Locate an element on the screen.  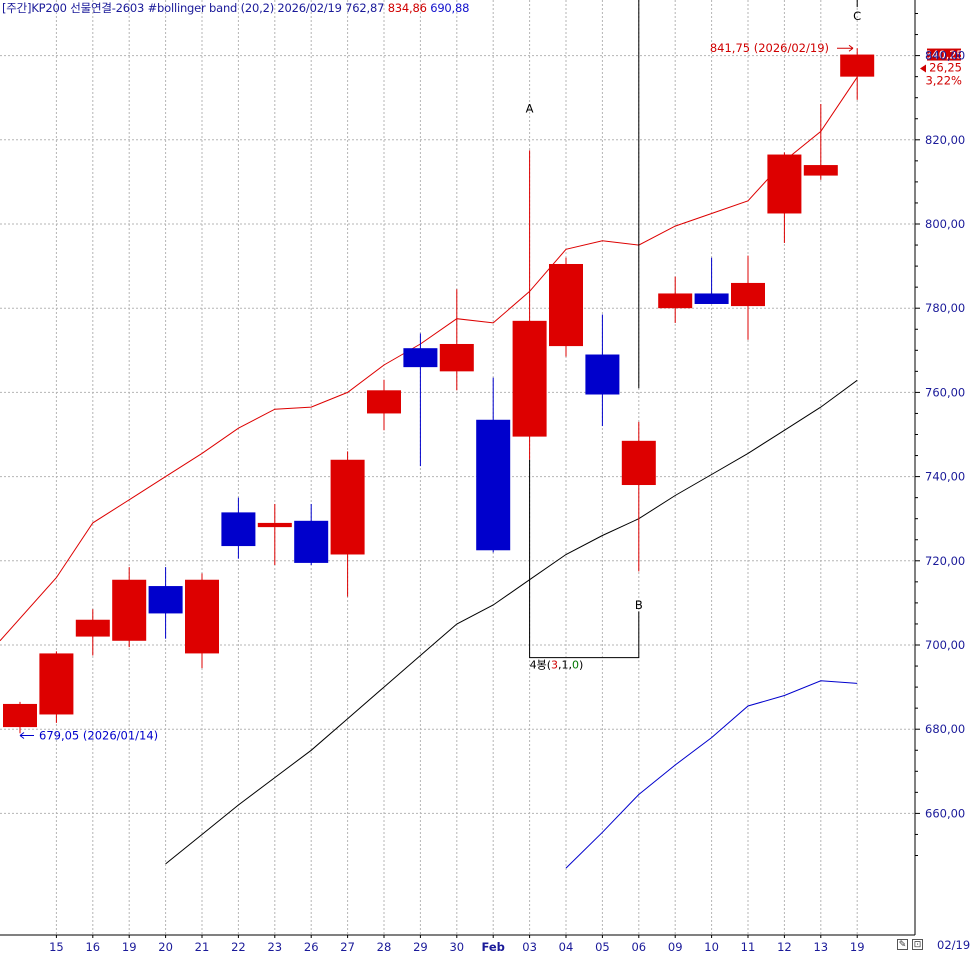
x-tick-label: 28 is located at coordinates (384, 946).